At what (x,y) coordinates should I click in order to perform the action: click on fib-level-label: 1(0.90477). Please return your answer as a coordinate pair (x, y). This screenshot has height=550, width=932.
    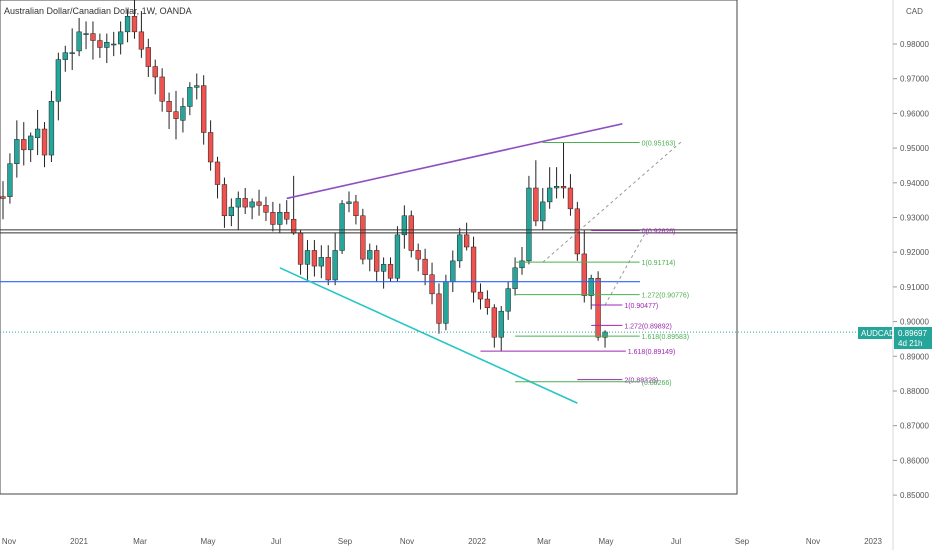
    Looking at the image, I should click on (641, 306).